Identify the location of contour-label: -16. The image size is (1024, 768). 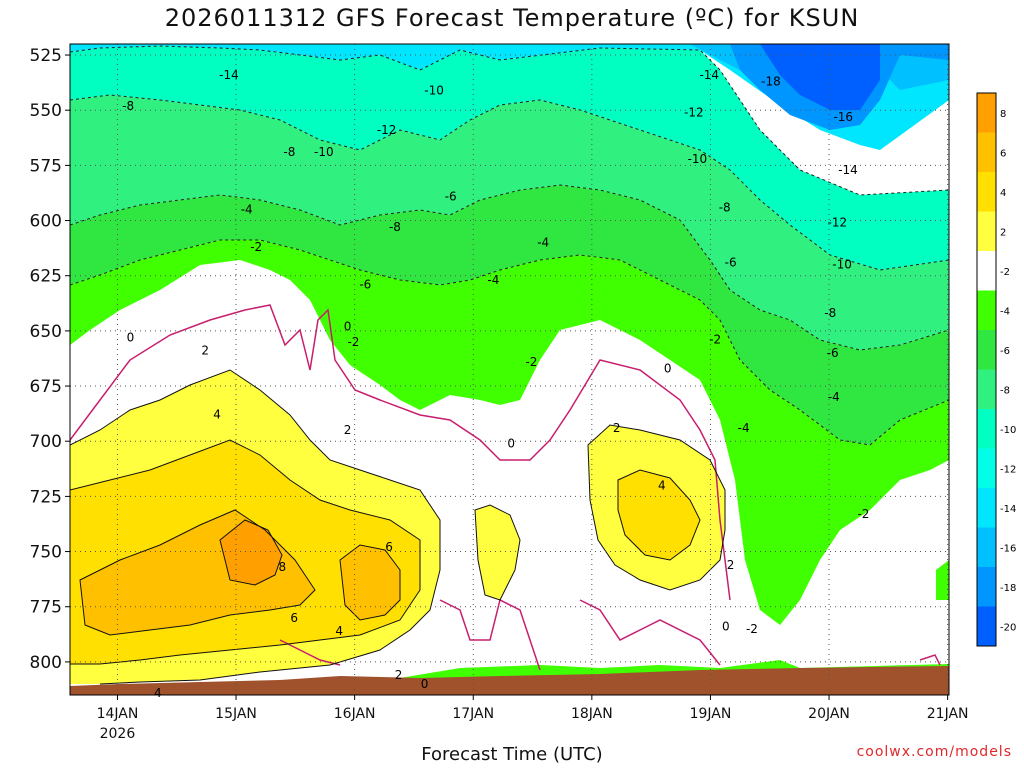
(843, 117).